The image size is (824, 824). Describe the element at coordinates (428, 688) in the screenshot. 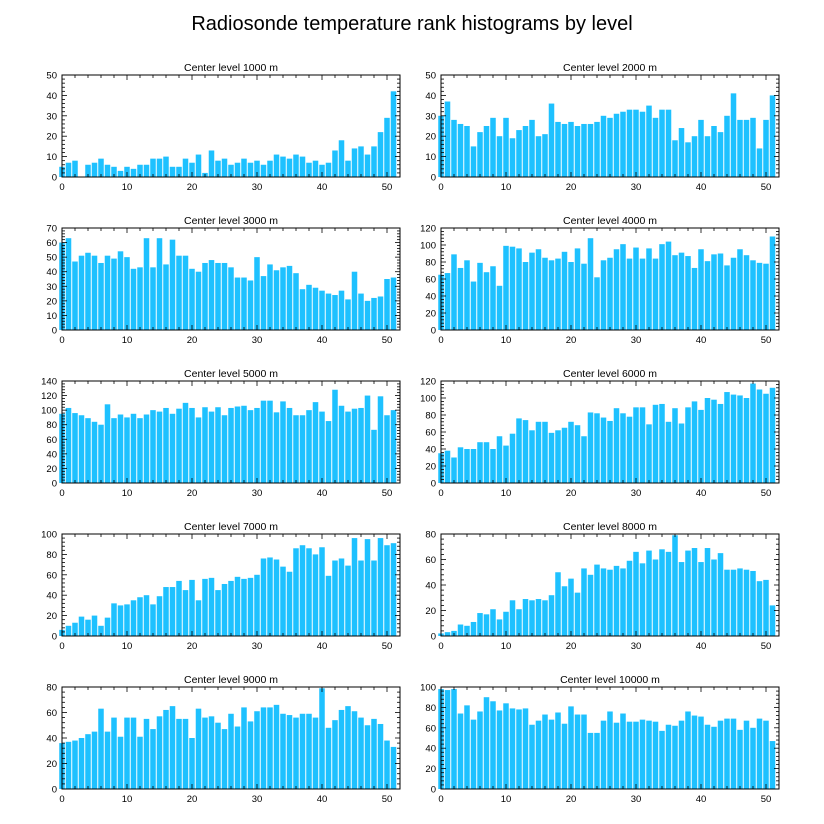

I see `y-tick-label: 100` at that location.